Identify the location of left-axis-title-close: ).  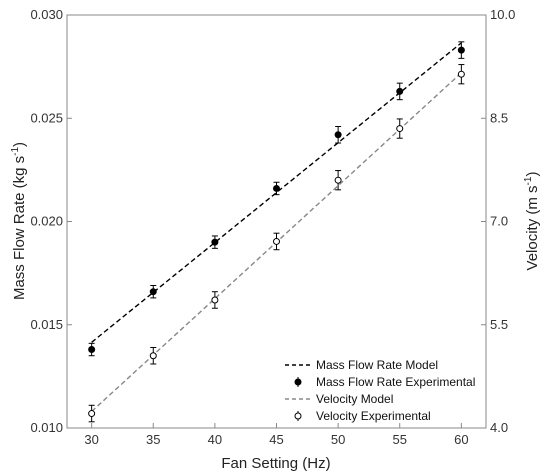
(19, 144).